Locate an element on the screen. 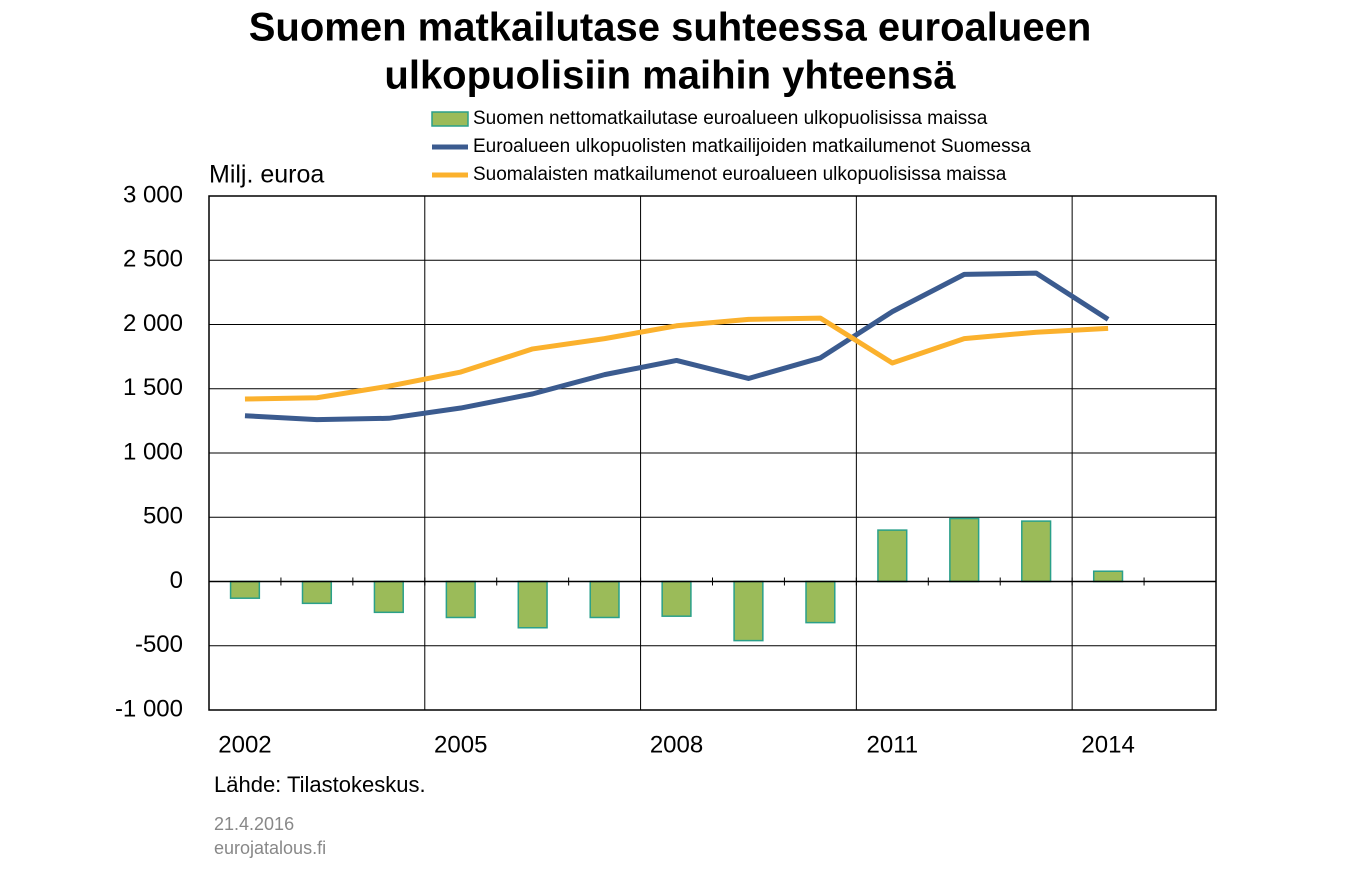 The image size is (1348, 880). x-tick-label: 2002 is located at coordinates (244, 744).